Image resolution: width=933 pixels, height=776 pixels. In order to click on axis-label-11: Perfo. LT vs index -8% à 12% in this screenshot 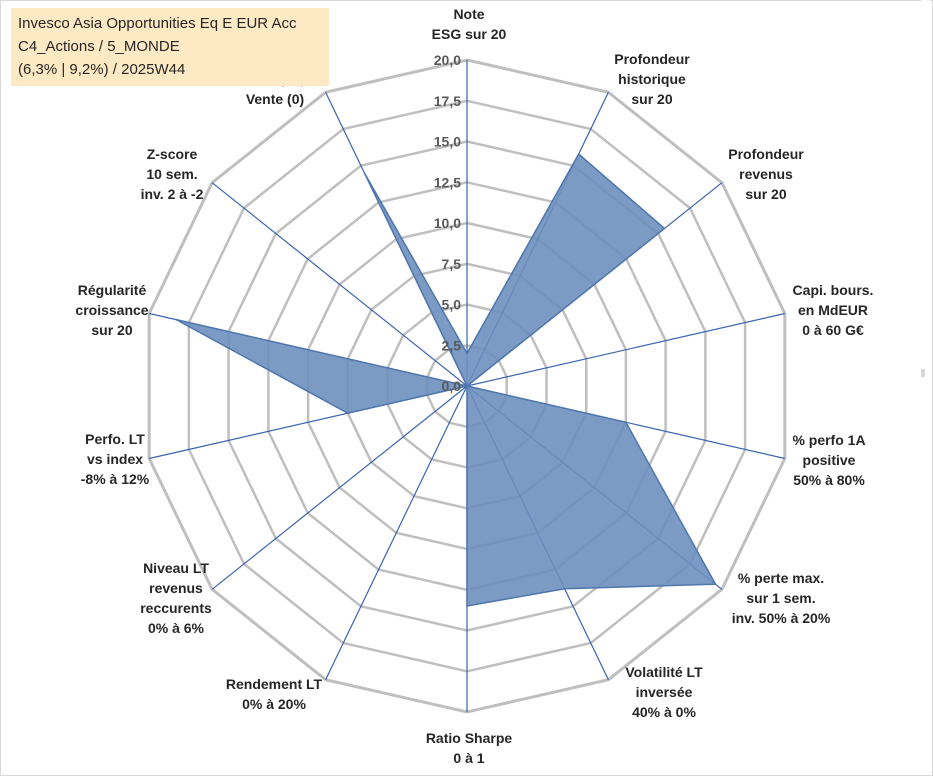, I will do `click(115, 459)`.